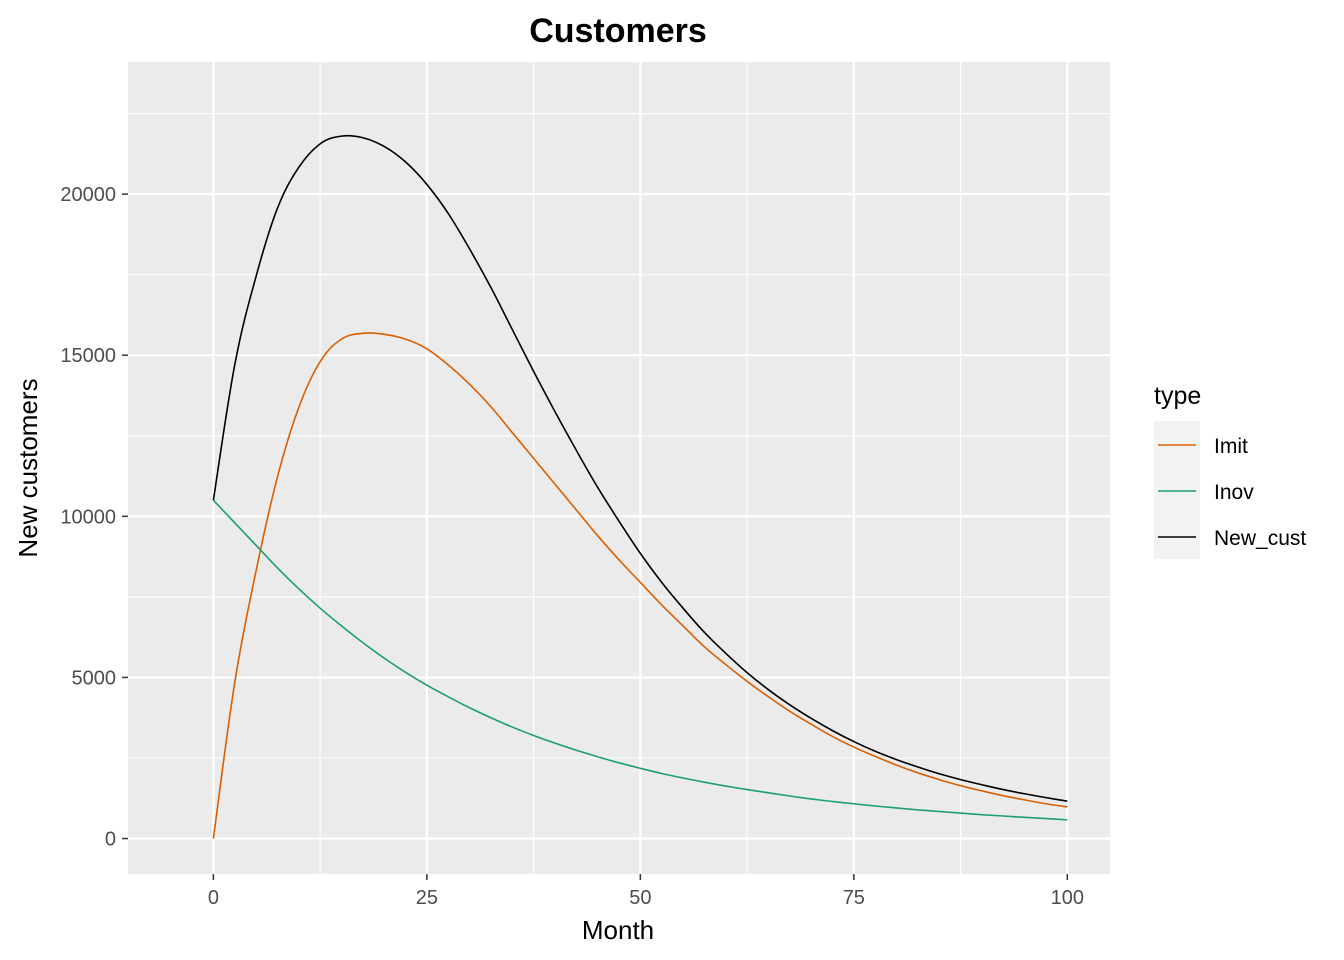 This screenshot has width=1344, height=960. I want to click on chart-title: Customers, so click(618, 31).